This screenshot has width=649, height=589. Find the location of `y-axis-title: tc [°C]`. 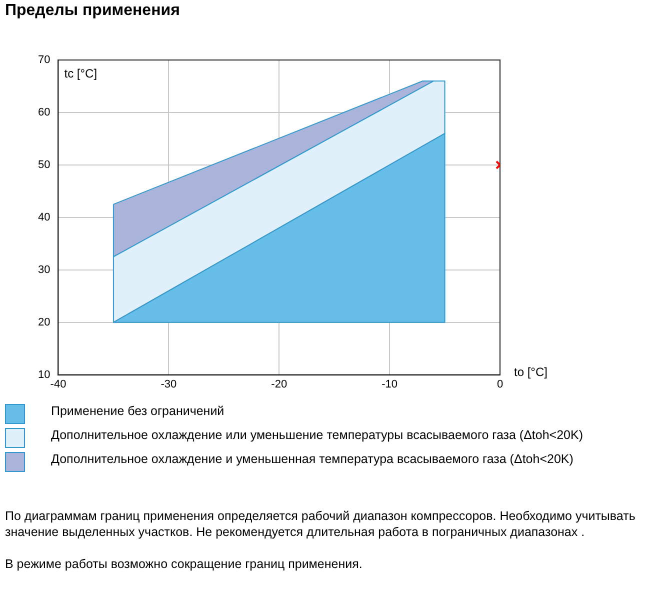

y-axis-title: tc [°C] is located at coordinates (81, 73).